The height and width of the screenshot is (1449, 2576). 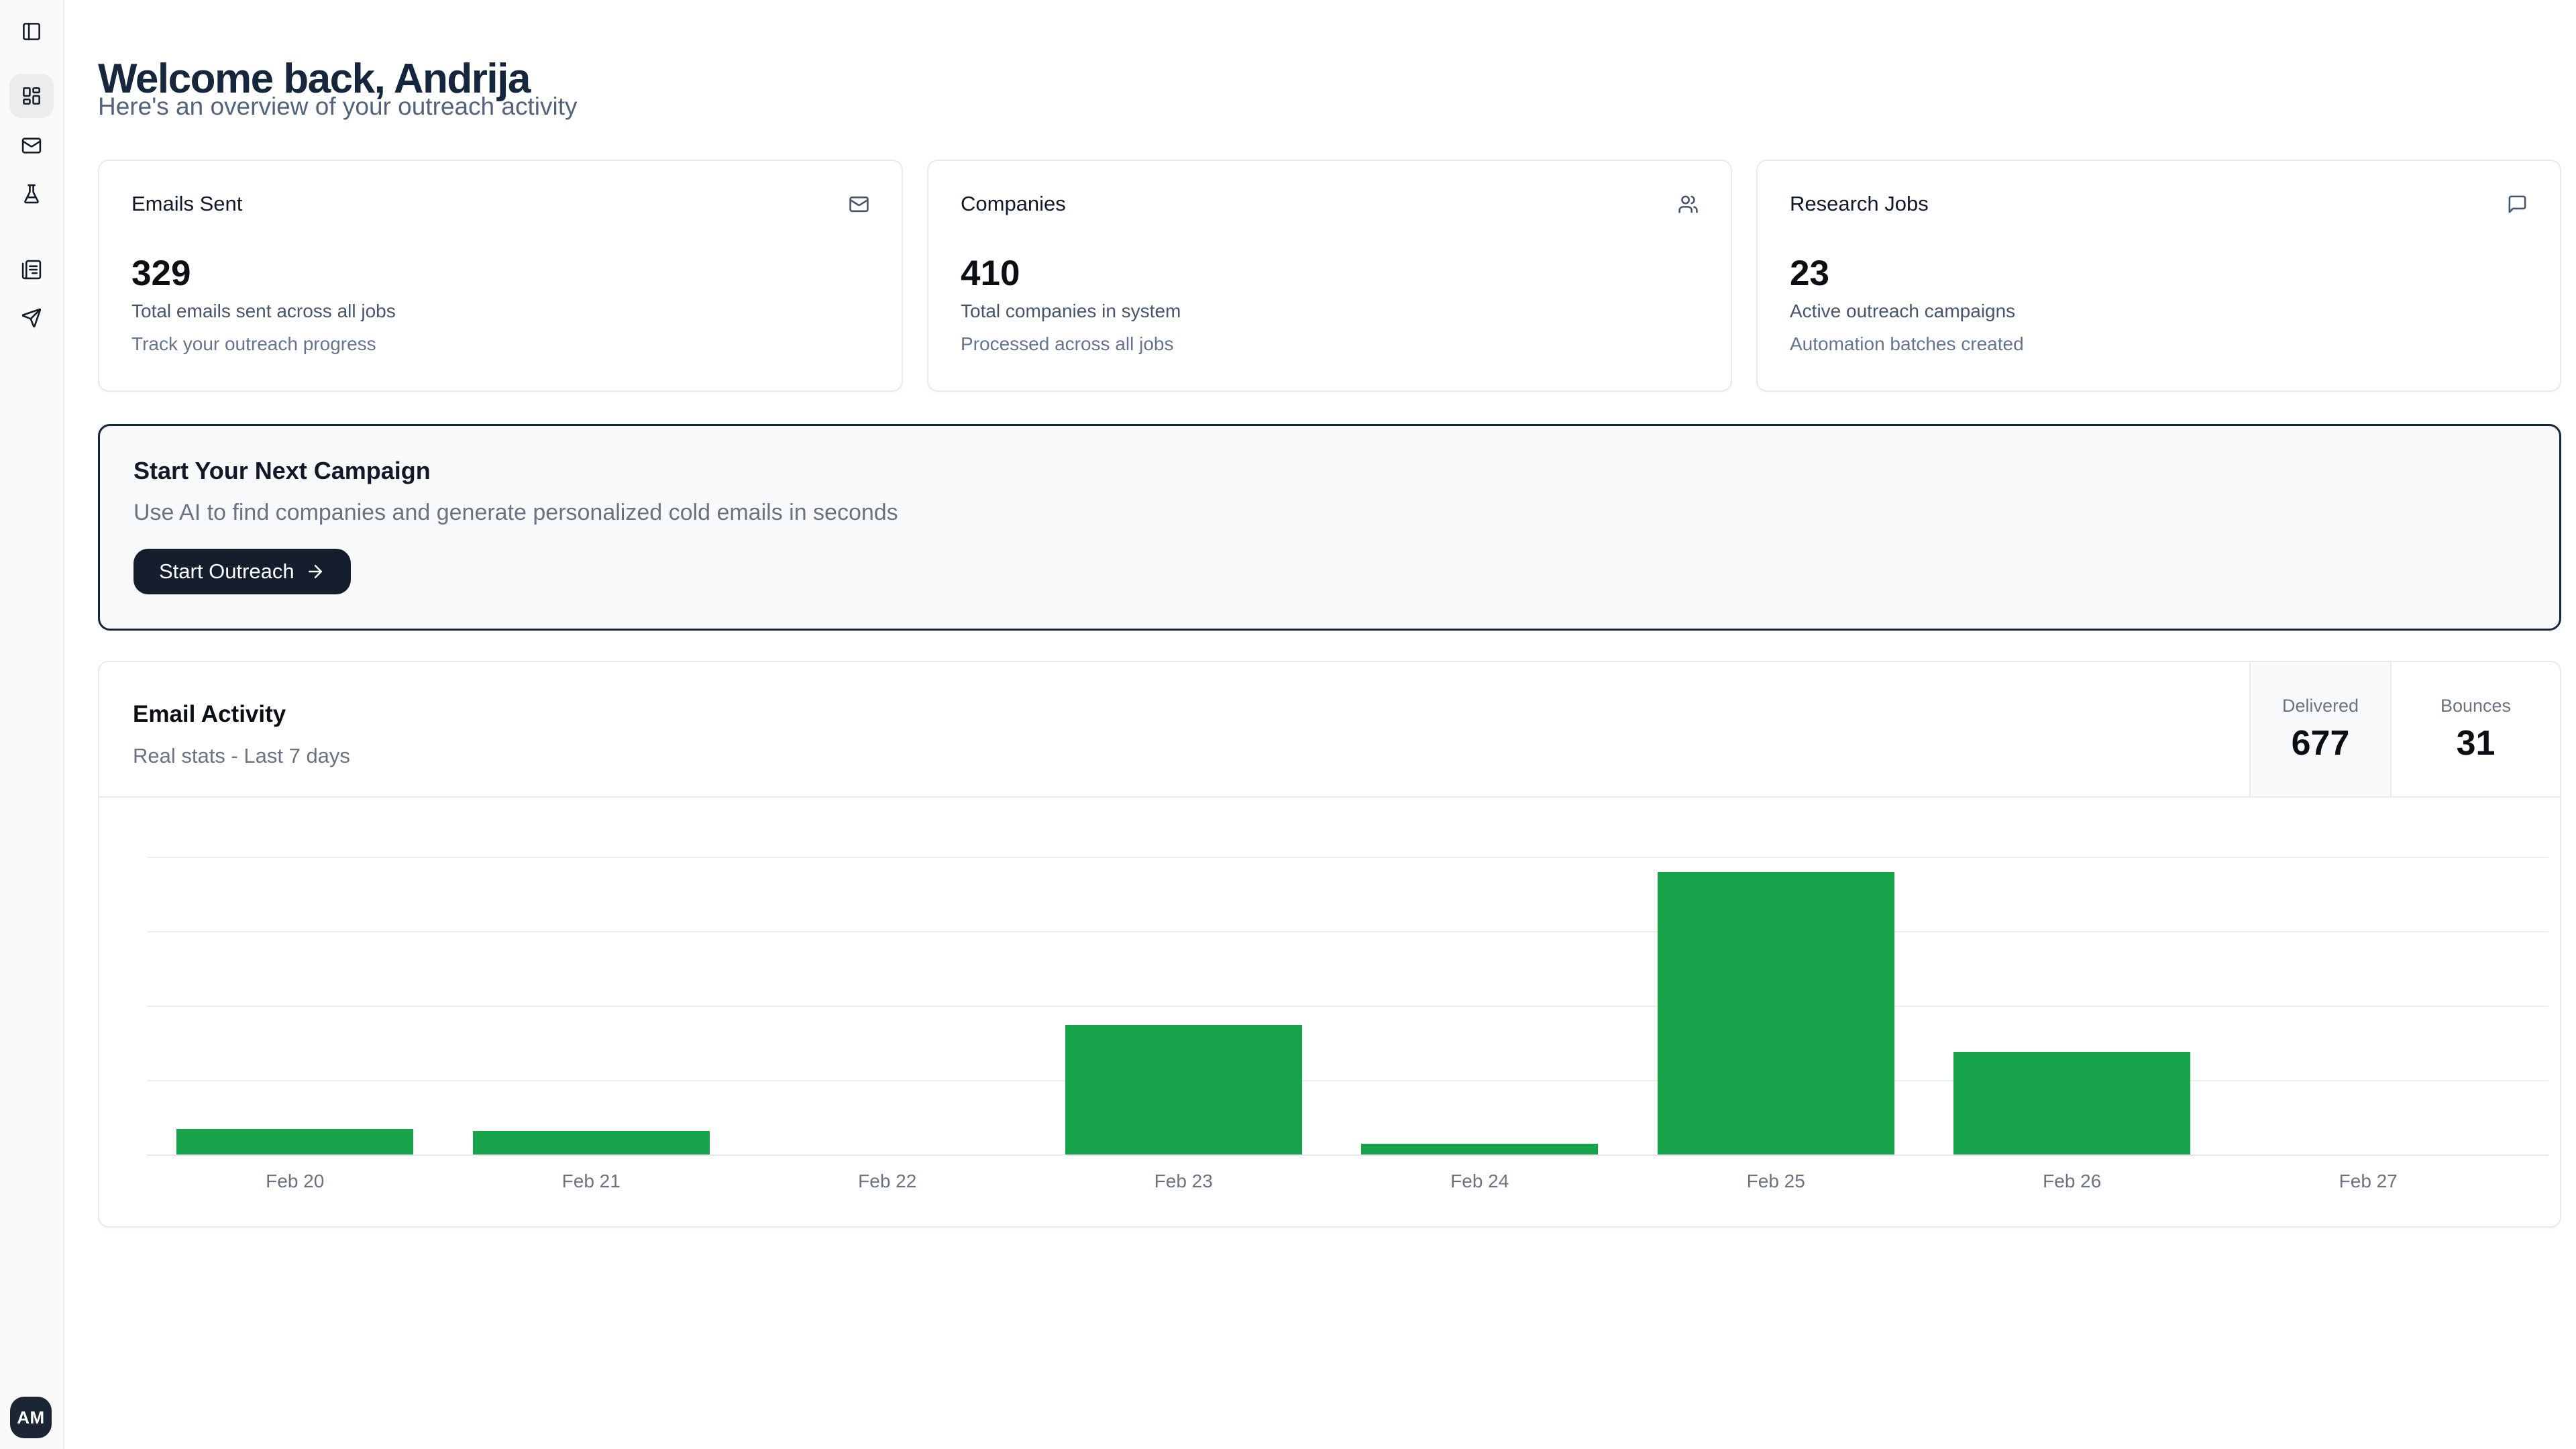 I want to click on message-square-icon, so click(x=2517, y=204).